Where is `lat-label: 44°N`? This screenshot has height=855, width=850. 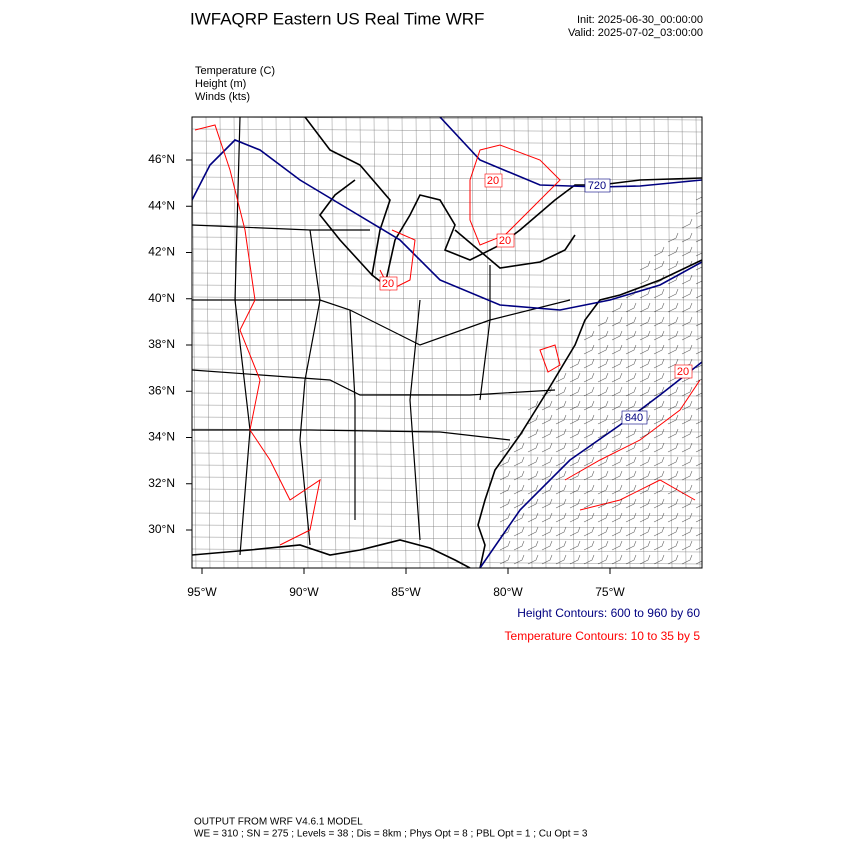
lat-label: 44°N is located at coordinates (161, 205).